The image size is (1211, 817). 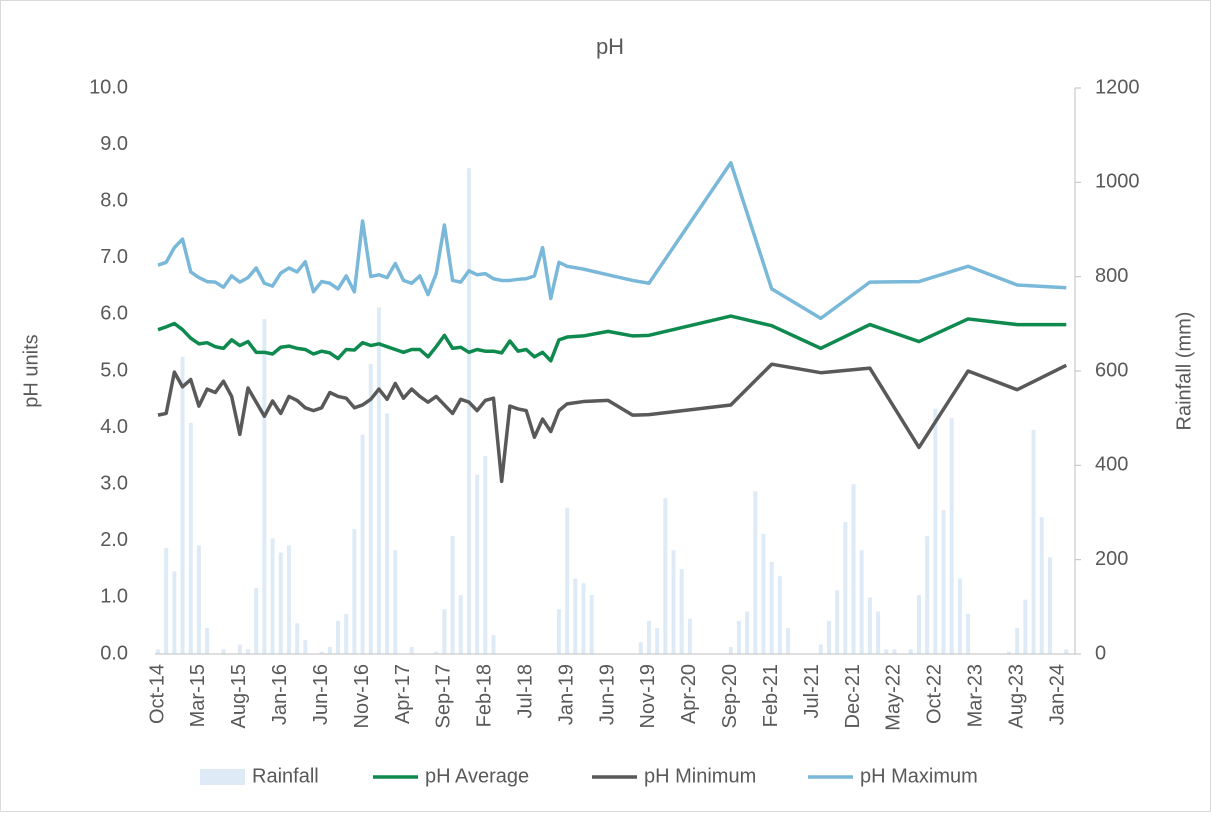 I want to click on y-tick-label: 10.0, so click(x=108, y=87).